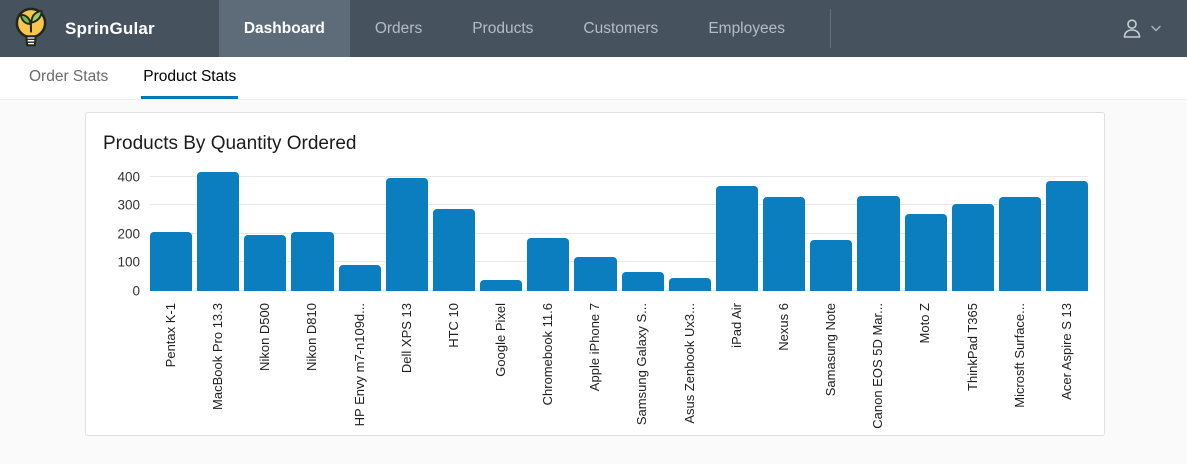 The image size is (1187, 464). I want to click on y-tick-label: 0, so click(136, 291).